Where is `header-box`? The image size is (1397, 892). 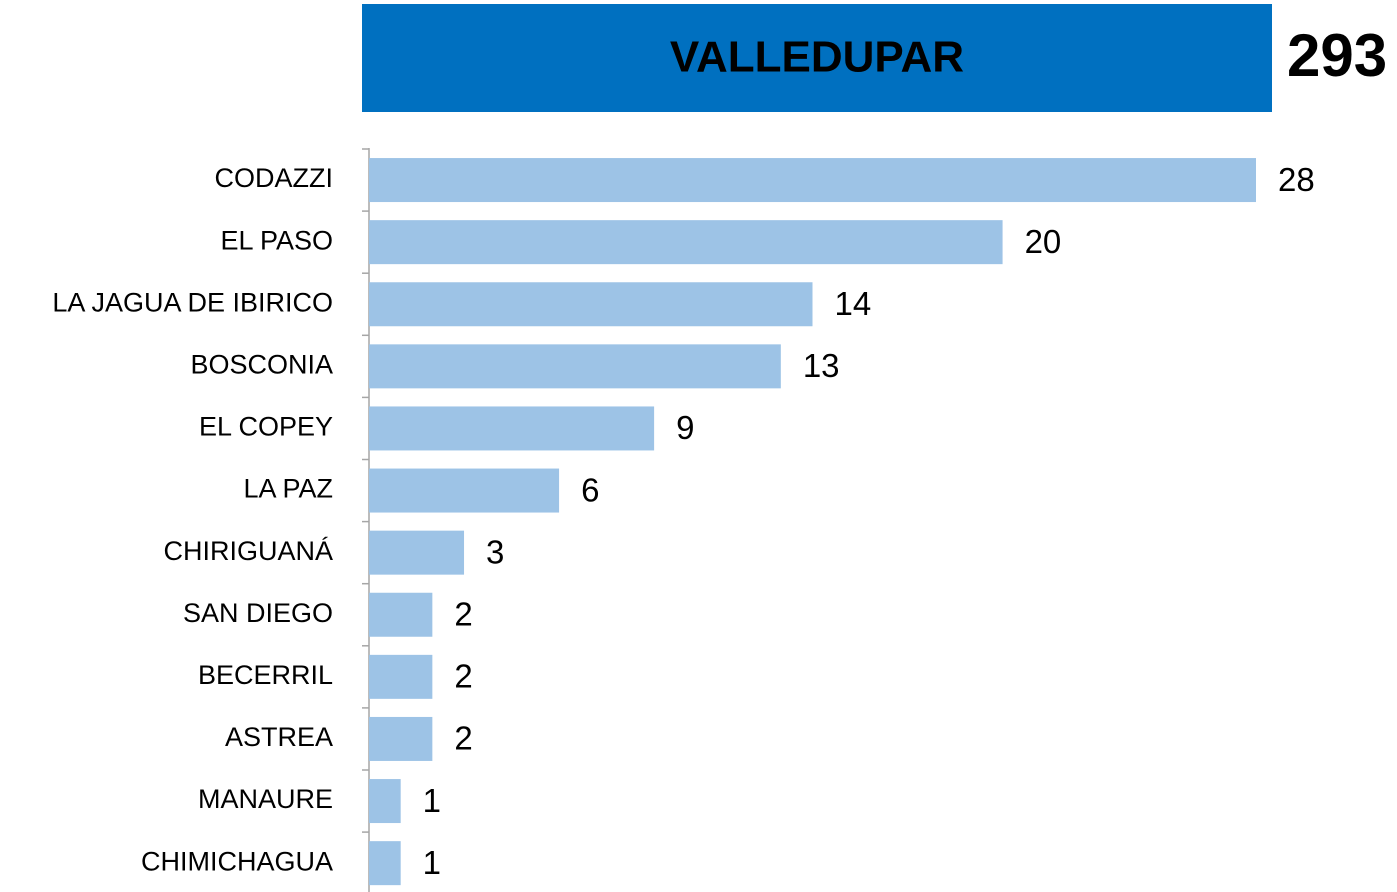
header-box is located at coordinates (817, 58).